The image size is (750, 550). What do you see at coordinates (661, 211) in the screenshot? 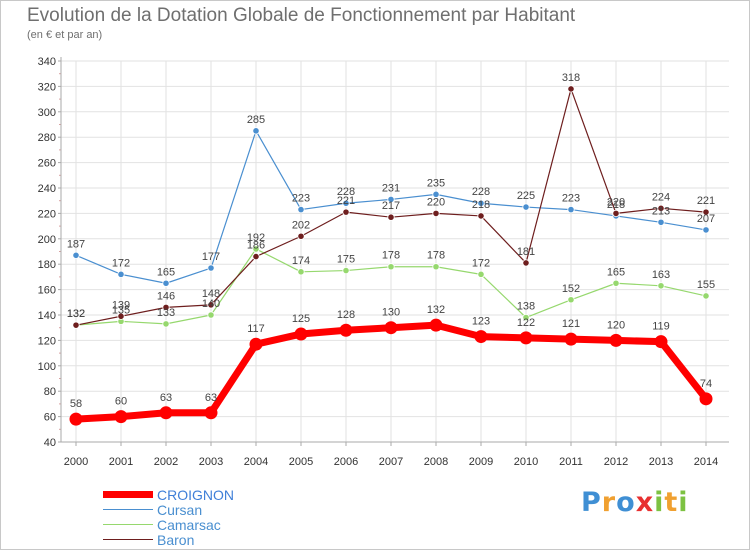
I see `data-label-cursan: 213` at bounding box center [661, 211].